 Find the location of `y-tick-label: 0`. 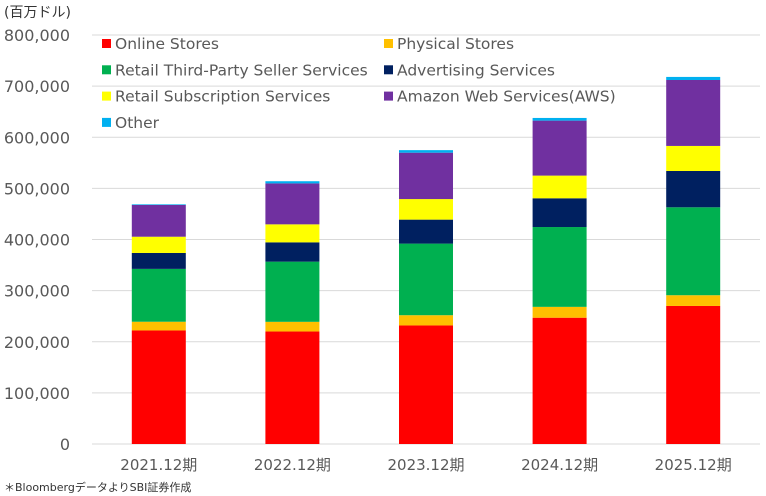

y-tick-label: 0 is located at coordinates (65, 444).